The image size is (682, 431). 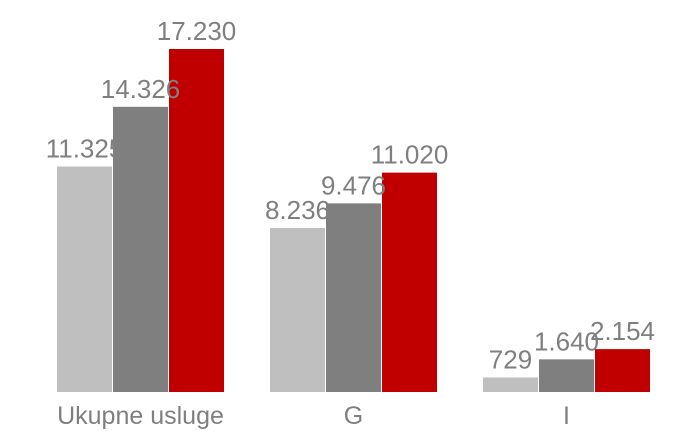 What do you see at coordinates (353, 416) in the screenshot?
I see `category-label-1: G` at bounding box center [353, 416].